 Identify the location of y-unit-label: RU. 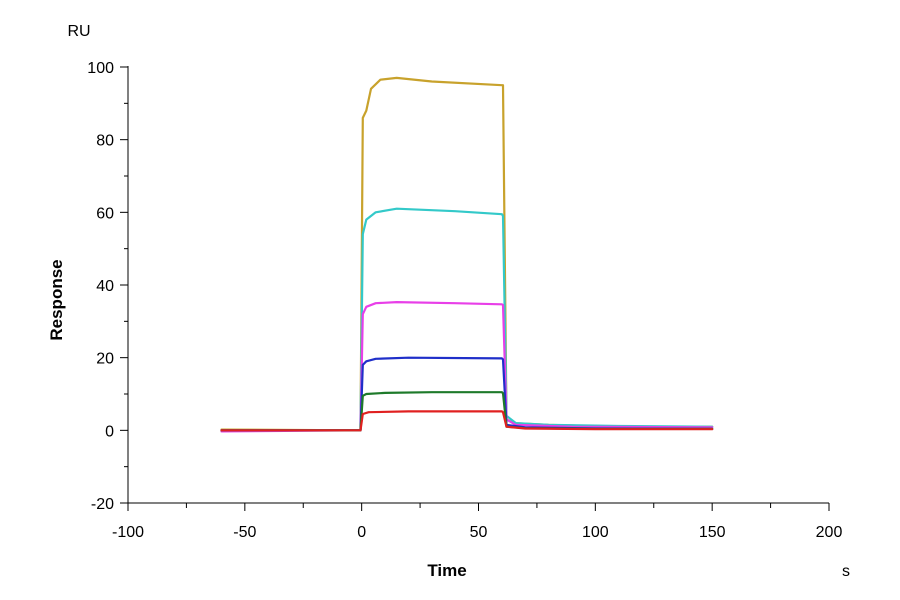
(78, 31).